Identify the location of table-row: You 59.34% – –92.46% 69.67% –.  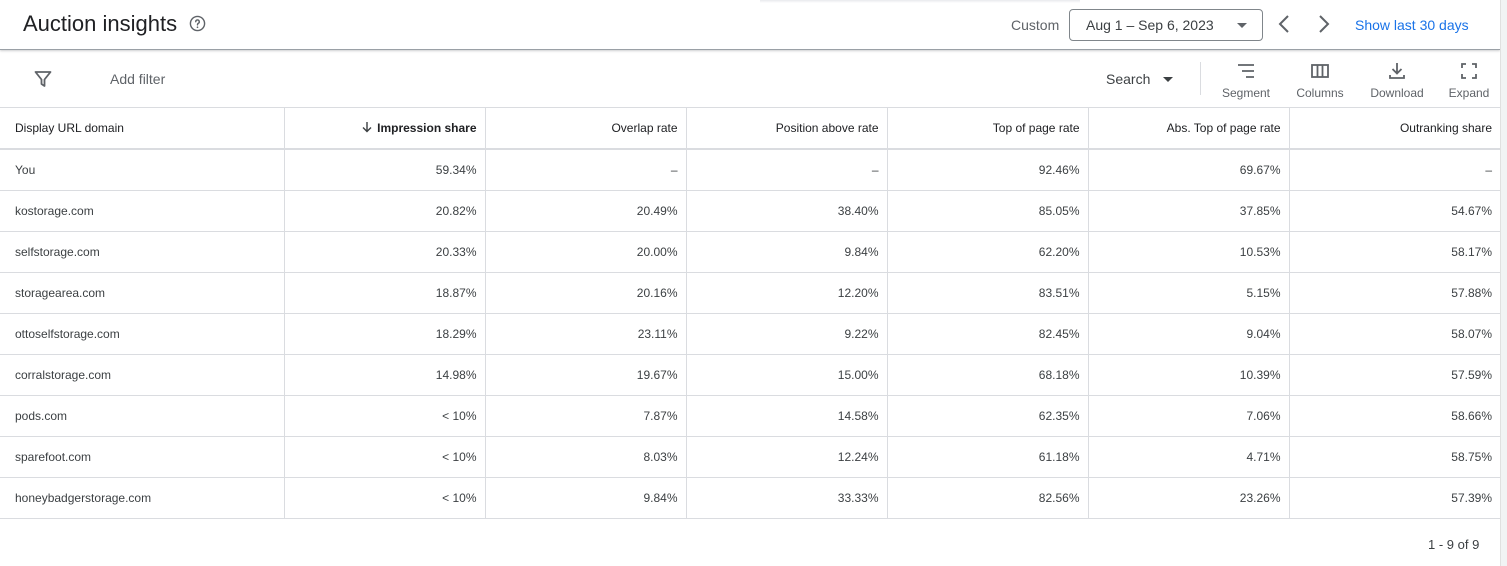
(750, 170).